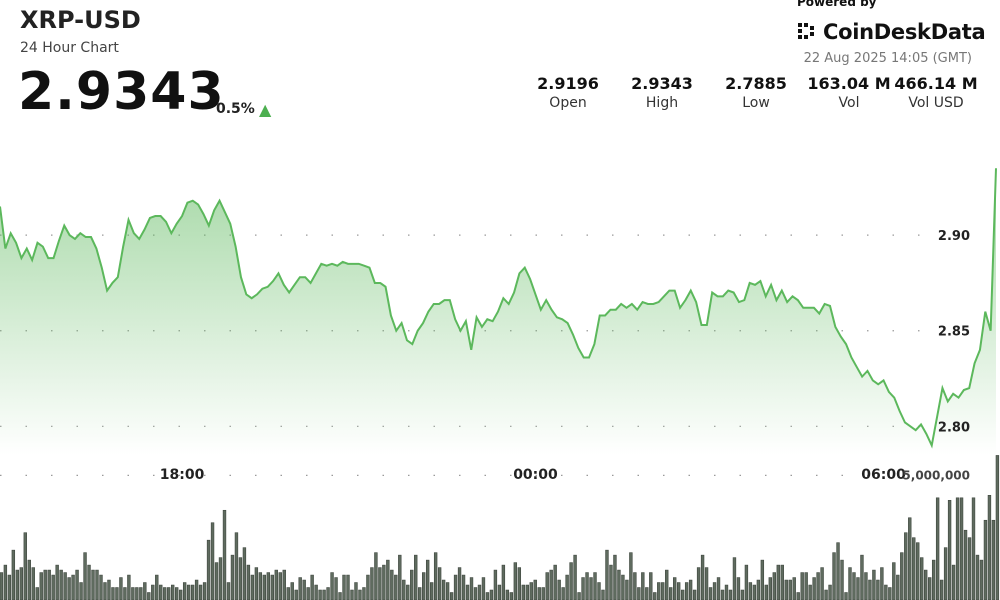 This screenshot has width=1000, height=600. I want to click on coindesk-logo-icon, so click(806, 31).